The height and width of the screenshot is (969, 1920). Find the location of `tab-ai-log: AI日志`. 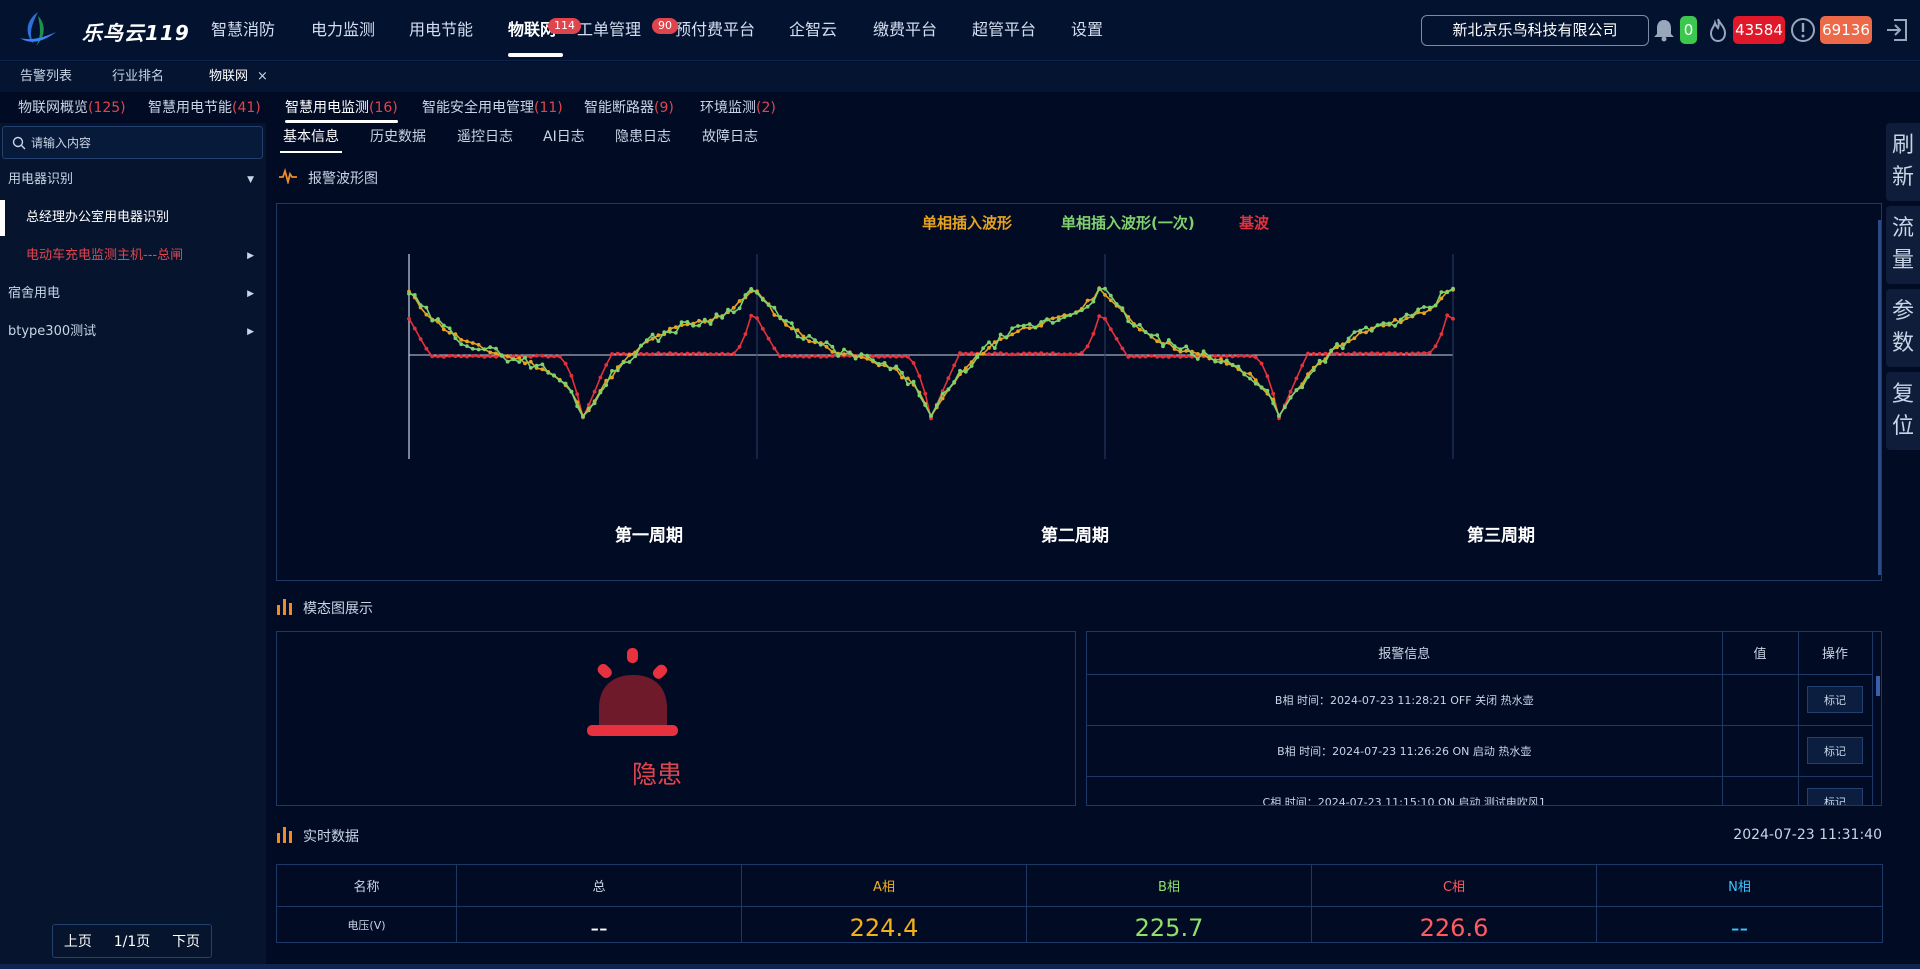

tab-ai-log: AI日志 is located at coordinates (564, 137).